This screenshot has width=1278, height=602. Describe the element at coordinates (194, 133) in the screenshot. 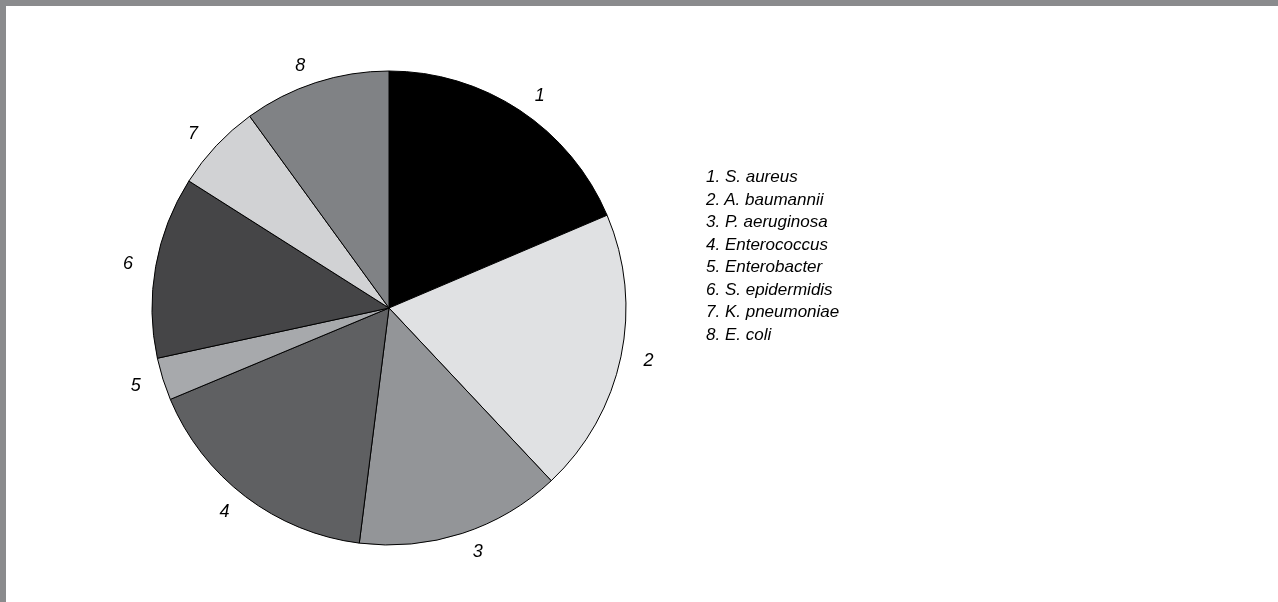

I see `slice-label: 7` at that location.